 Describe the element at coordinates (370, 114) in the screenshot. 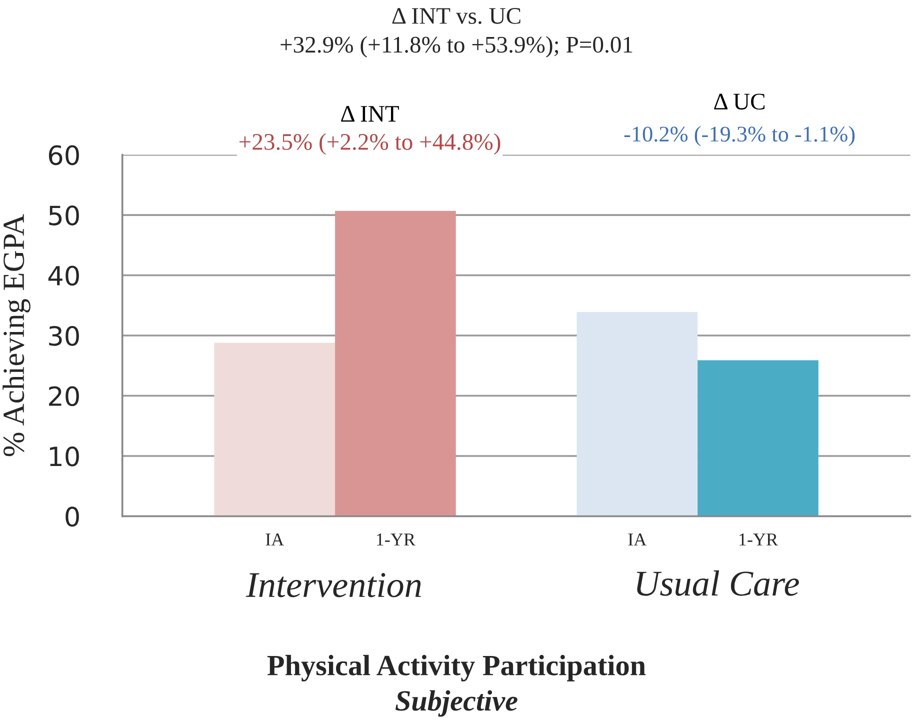

I see `text: Δ INT` at that location.